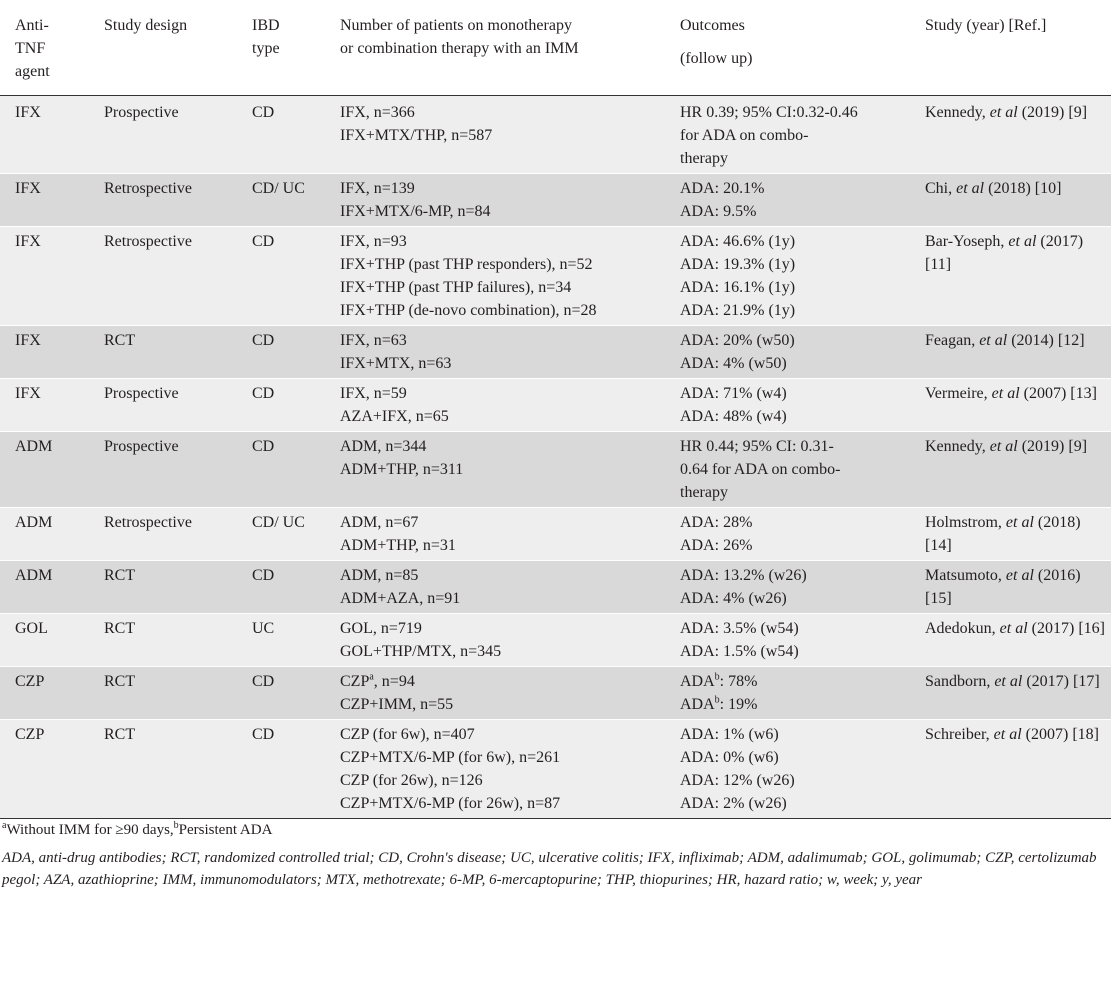 This screenshot has width=1111, height=997. Describe the element at coordinates (957, 734) in the screenshot. I see `study-author: Schreiber,` at that location.